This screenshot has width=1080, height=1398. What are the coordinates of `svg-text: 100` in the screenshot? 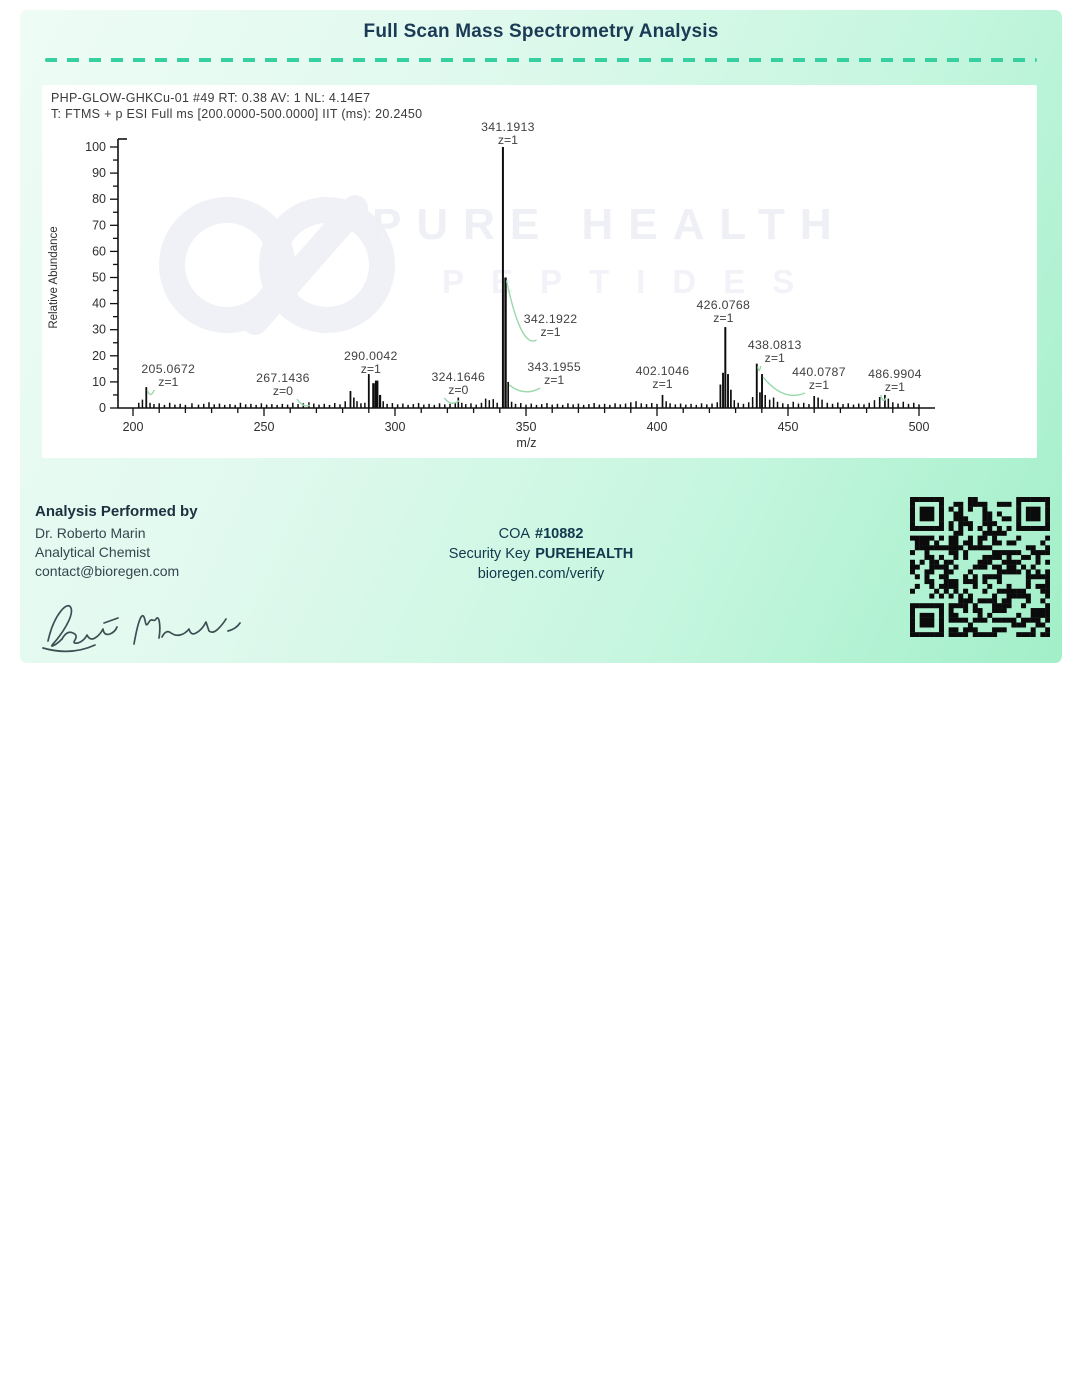 It's located at (95, 147).